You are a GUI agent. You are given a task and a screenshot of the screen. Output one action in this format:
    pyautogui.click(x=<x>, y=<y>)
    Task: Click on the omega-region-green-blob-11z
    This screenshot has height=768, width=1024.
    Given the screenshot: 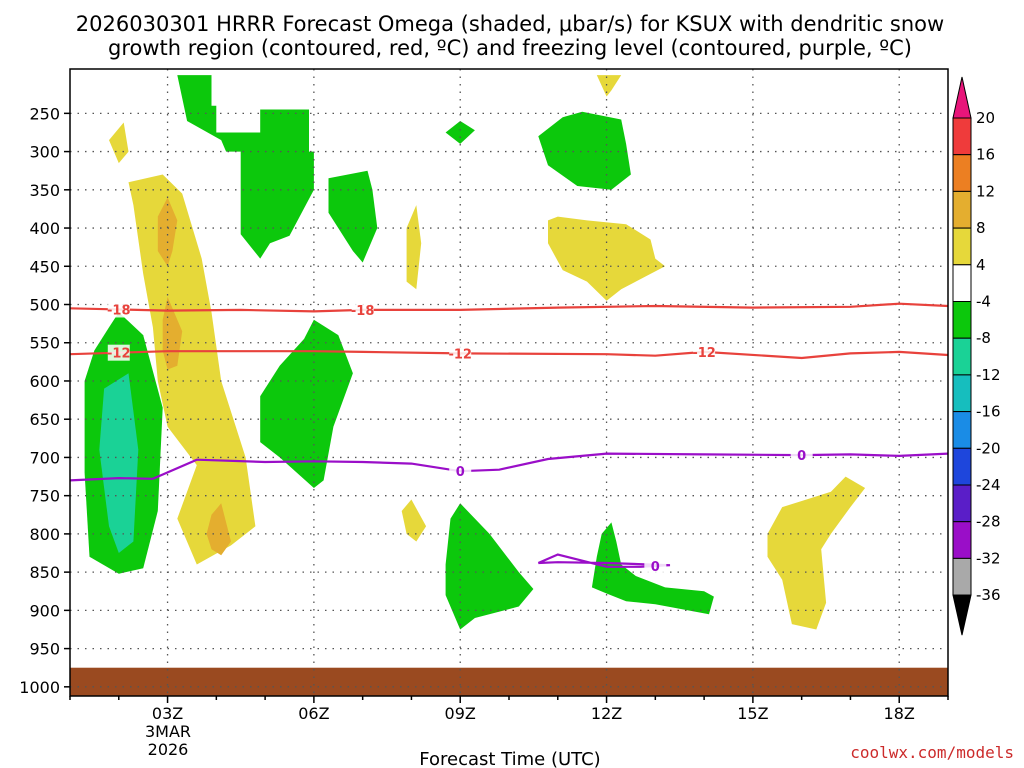 What is the action you would take?
    pyautogui.click(x=584, y=150)
    